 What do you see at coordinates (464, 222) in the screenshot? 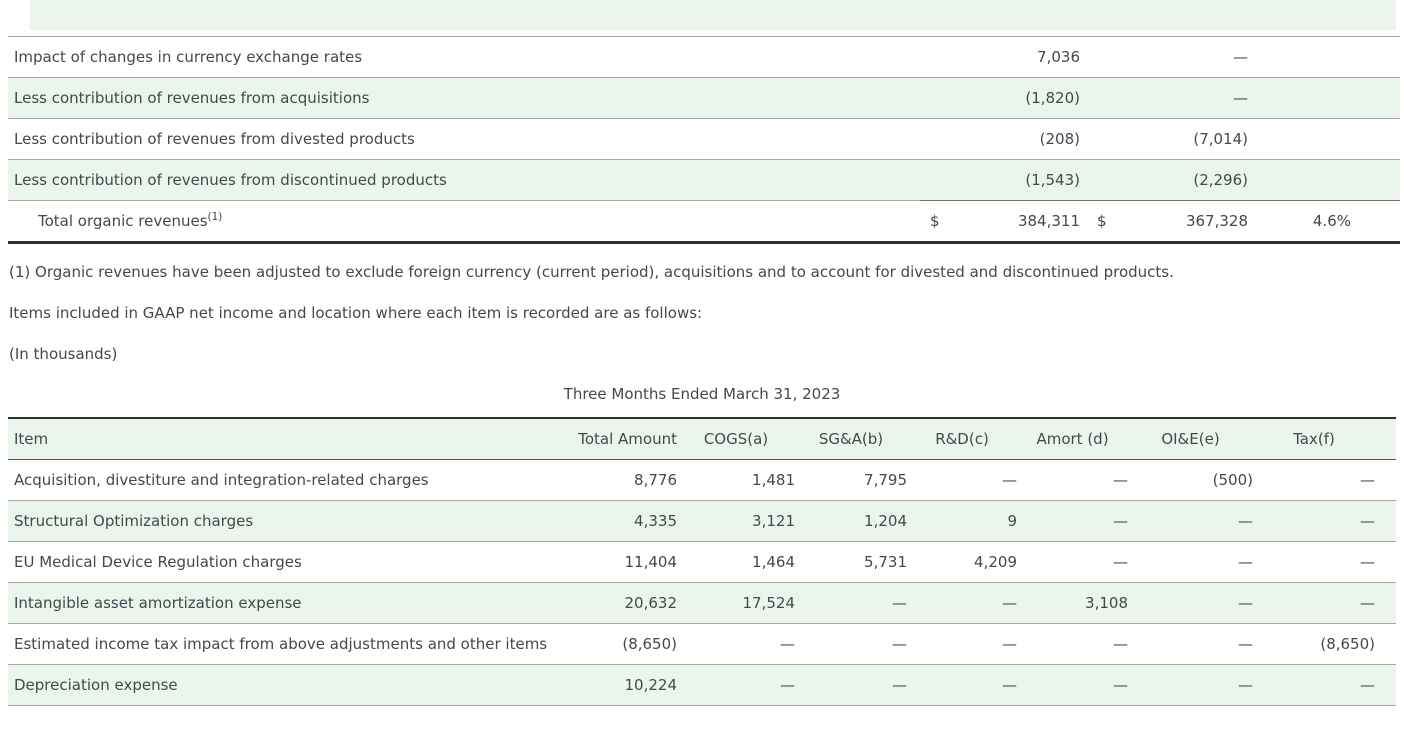
I see `row-label: Total organic revenues(1)` at bounding box center [464, 222].